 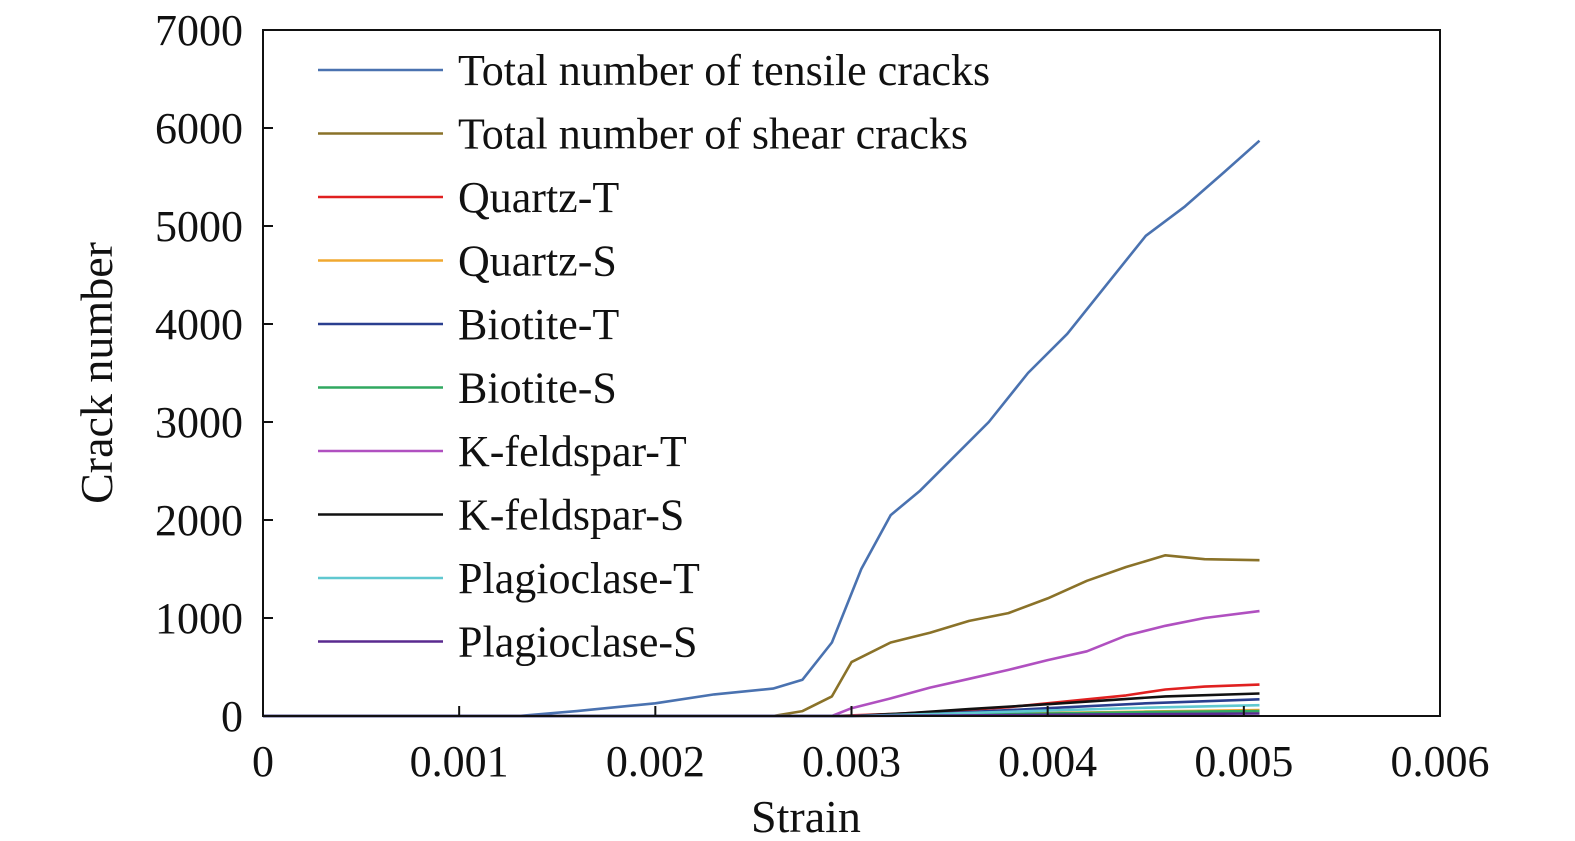 I want to click on y-tick-label: 2000, so click(x=199, y=520).